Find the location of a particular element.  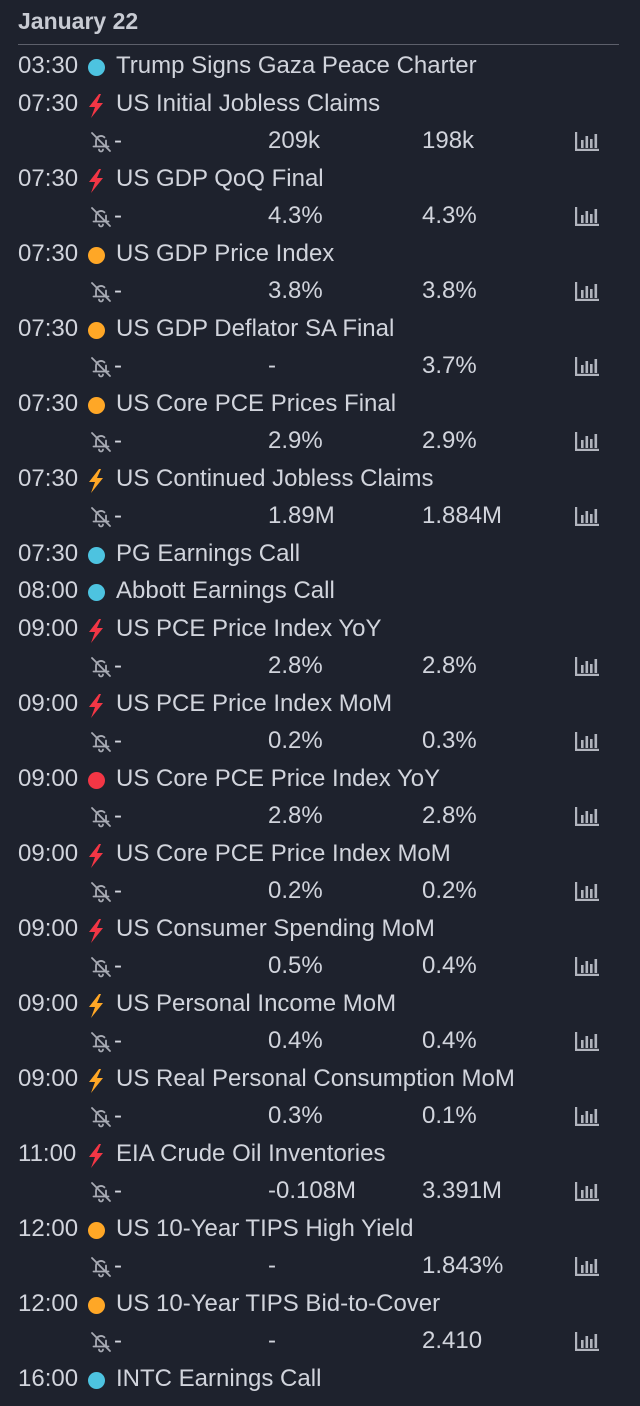

event-time: 12:00 is located at coordinates (48, 1228).